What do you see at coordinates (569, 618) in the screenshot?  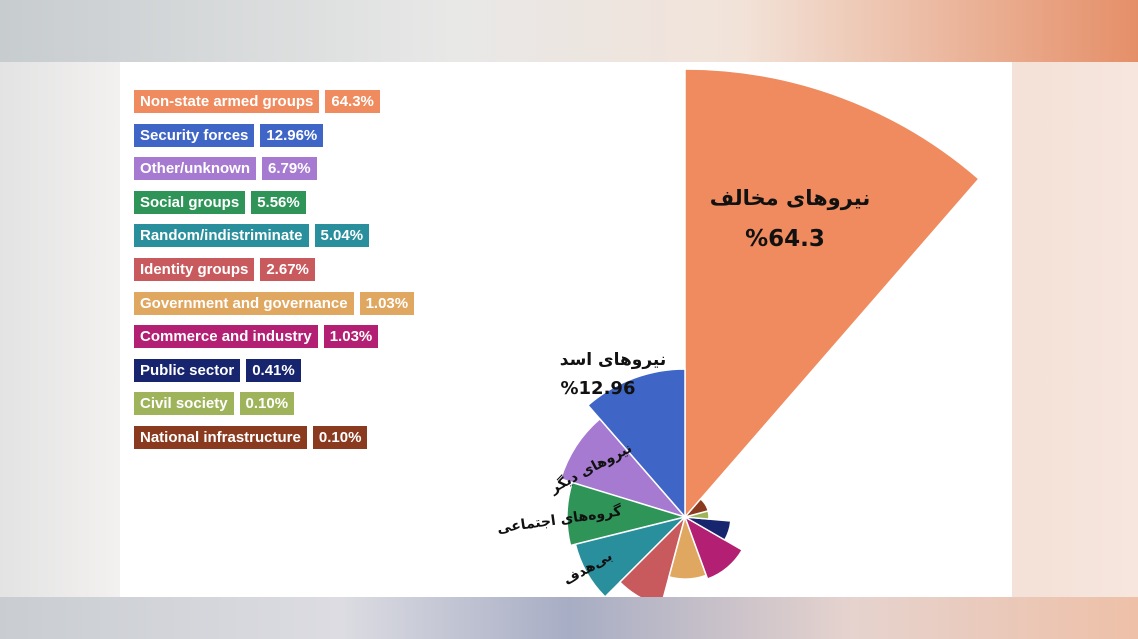 I see `bottom-background-band` at bounding box center [569, 618].